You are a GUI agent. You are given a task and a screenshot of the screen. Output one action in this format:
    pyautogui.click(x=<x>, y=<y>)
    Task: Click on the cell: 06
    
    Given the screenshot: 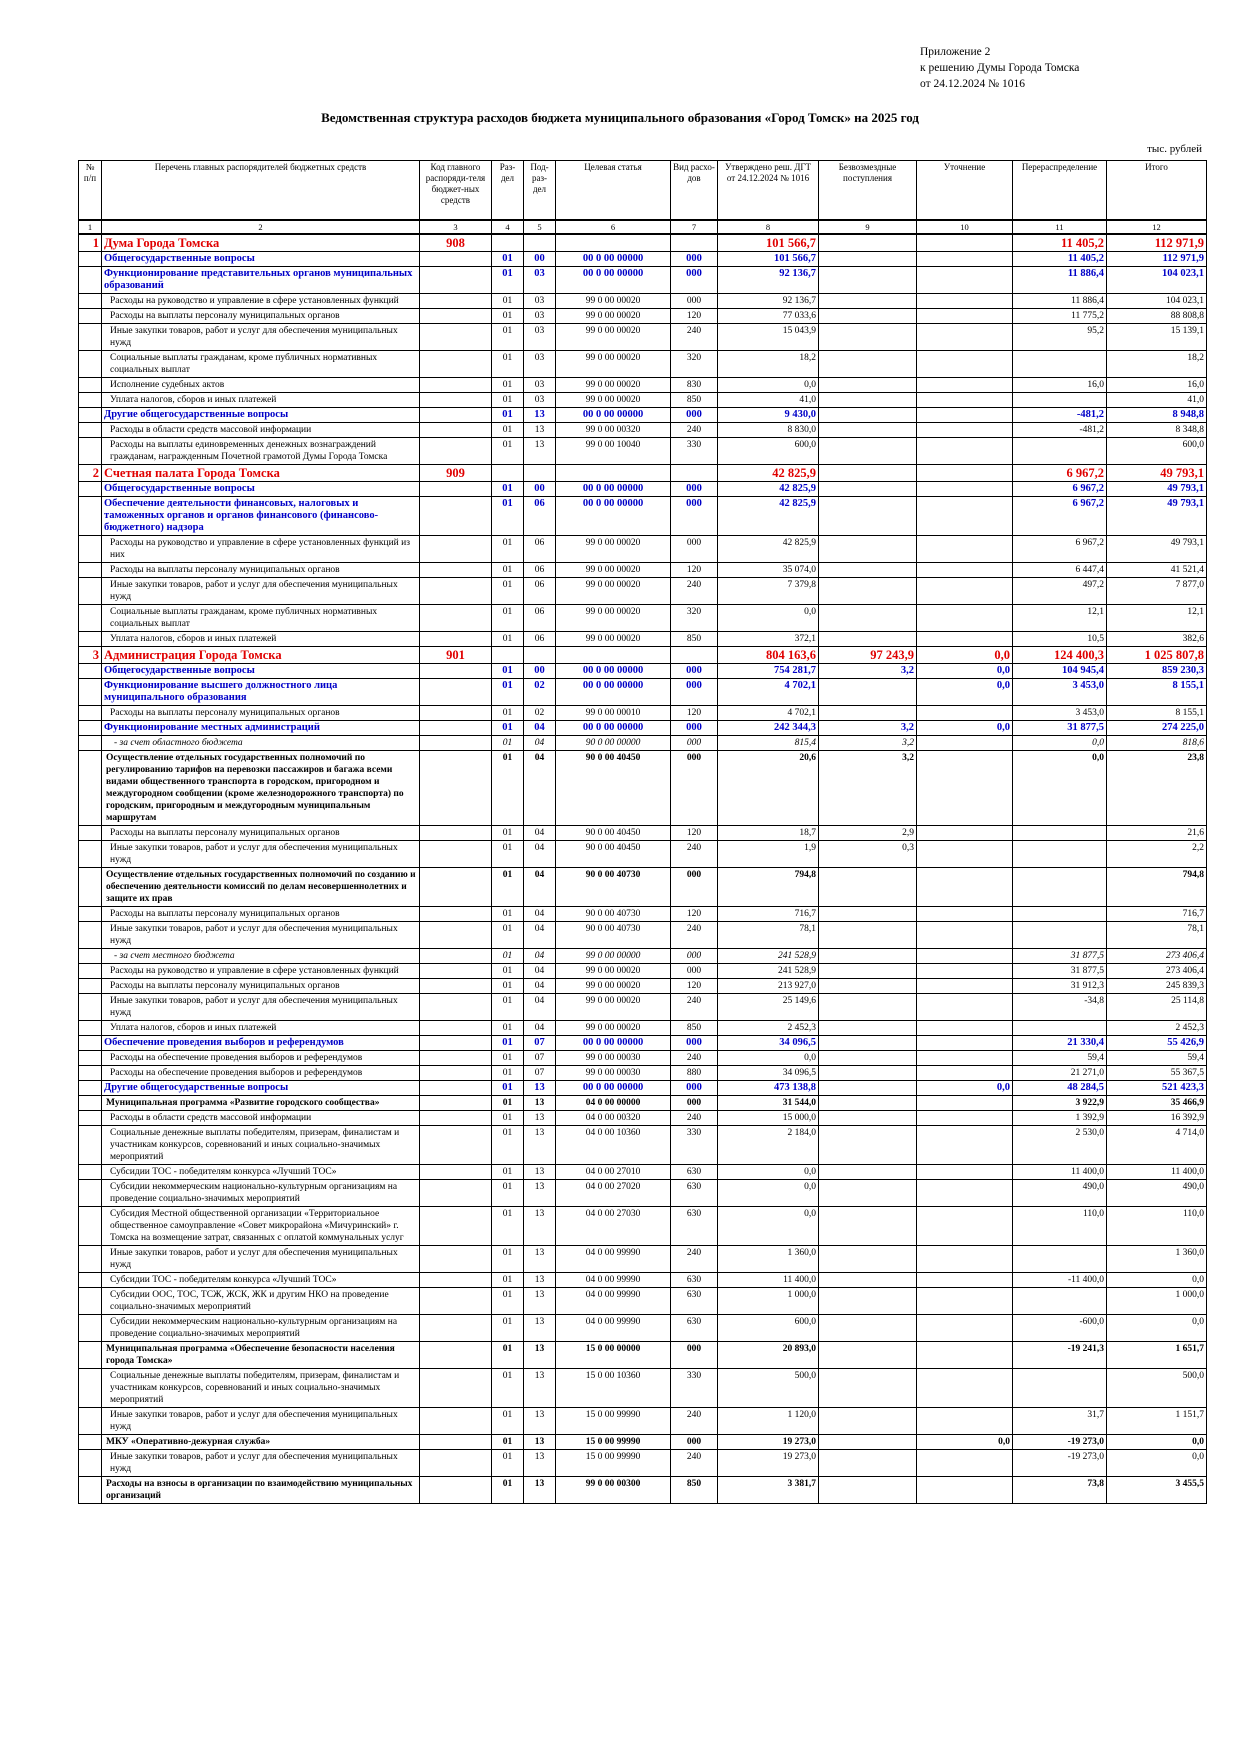 What is the action you would take?
    pyautogui.click(x=539, y=639)
    